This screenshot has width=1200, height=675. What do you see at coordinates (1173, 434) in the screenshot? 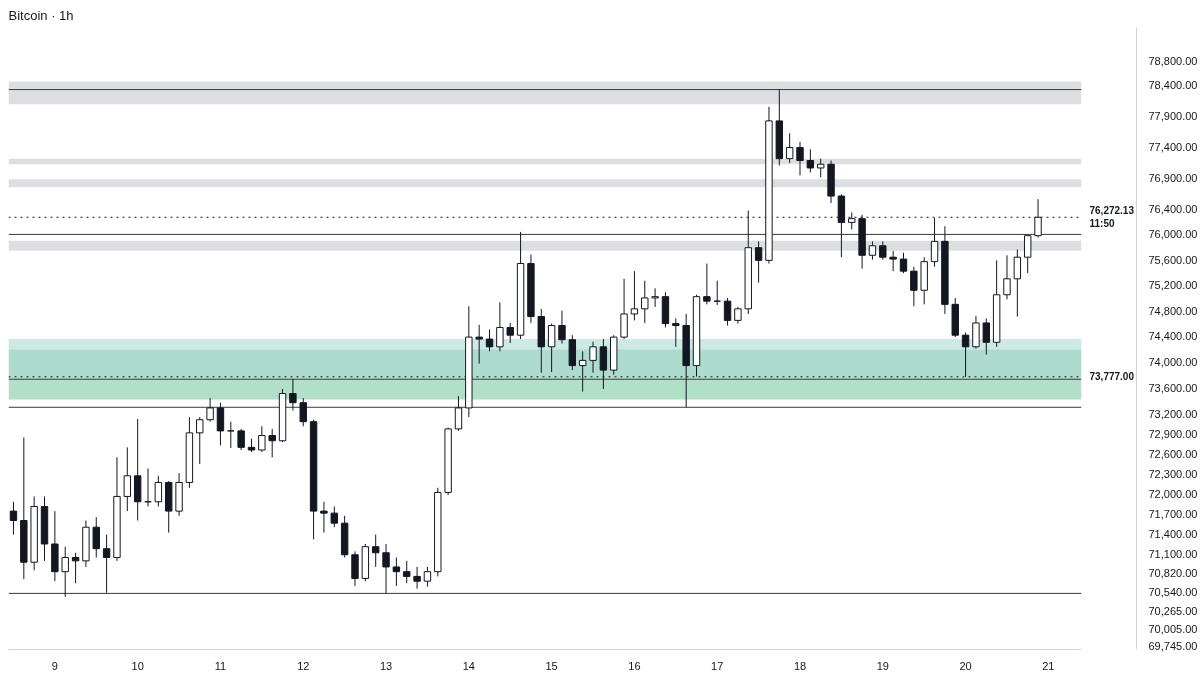
I see `y-tick-label: 72,900.00` at bounding box center [1173, 434].